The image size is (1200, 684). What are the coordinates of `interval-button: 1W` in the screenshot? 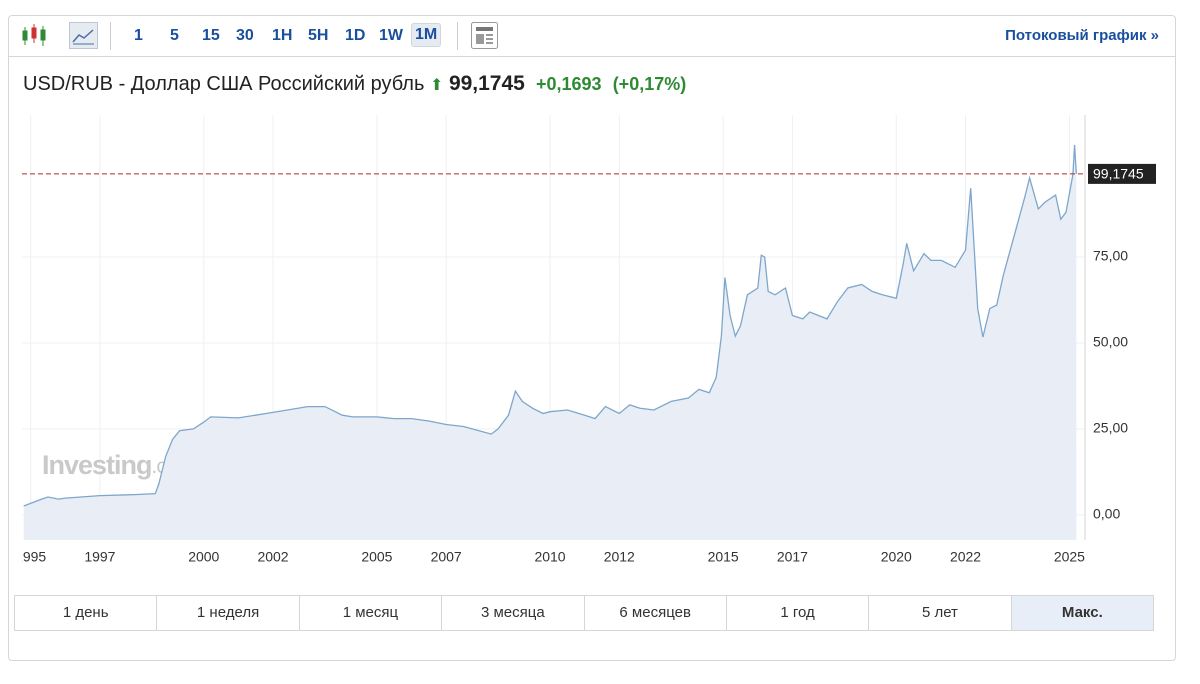 It's located at (391, 35).